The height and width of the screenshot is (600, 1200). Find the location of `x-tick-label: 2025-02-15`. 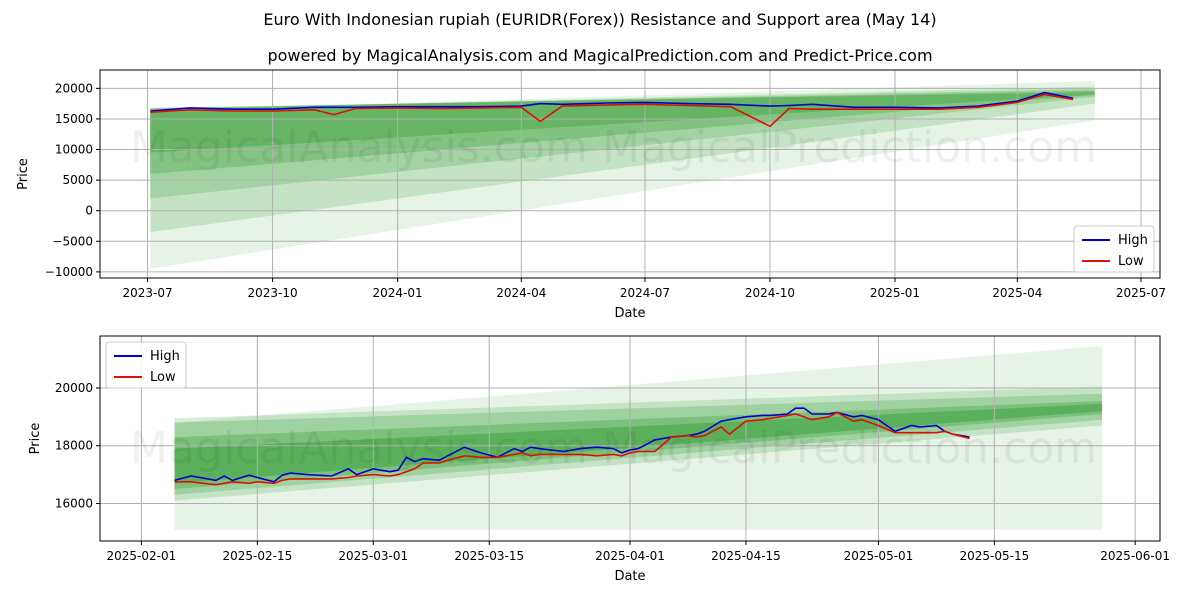

x-tick-label: 2025-02-15 is located at coordinates (257, 556).